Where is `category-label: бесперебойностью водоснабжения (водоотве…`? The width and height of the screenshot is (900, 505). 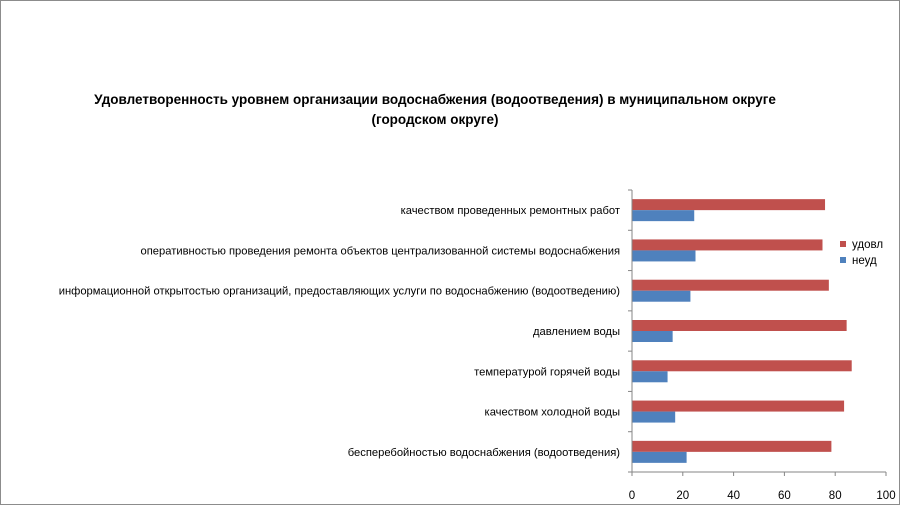 category-label: бесперебойностью водоснабжения (водоотве… is located at coordinates (484, 453).